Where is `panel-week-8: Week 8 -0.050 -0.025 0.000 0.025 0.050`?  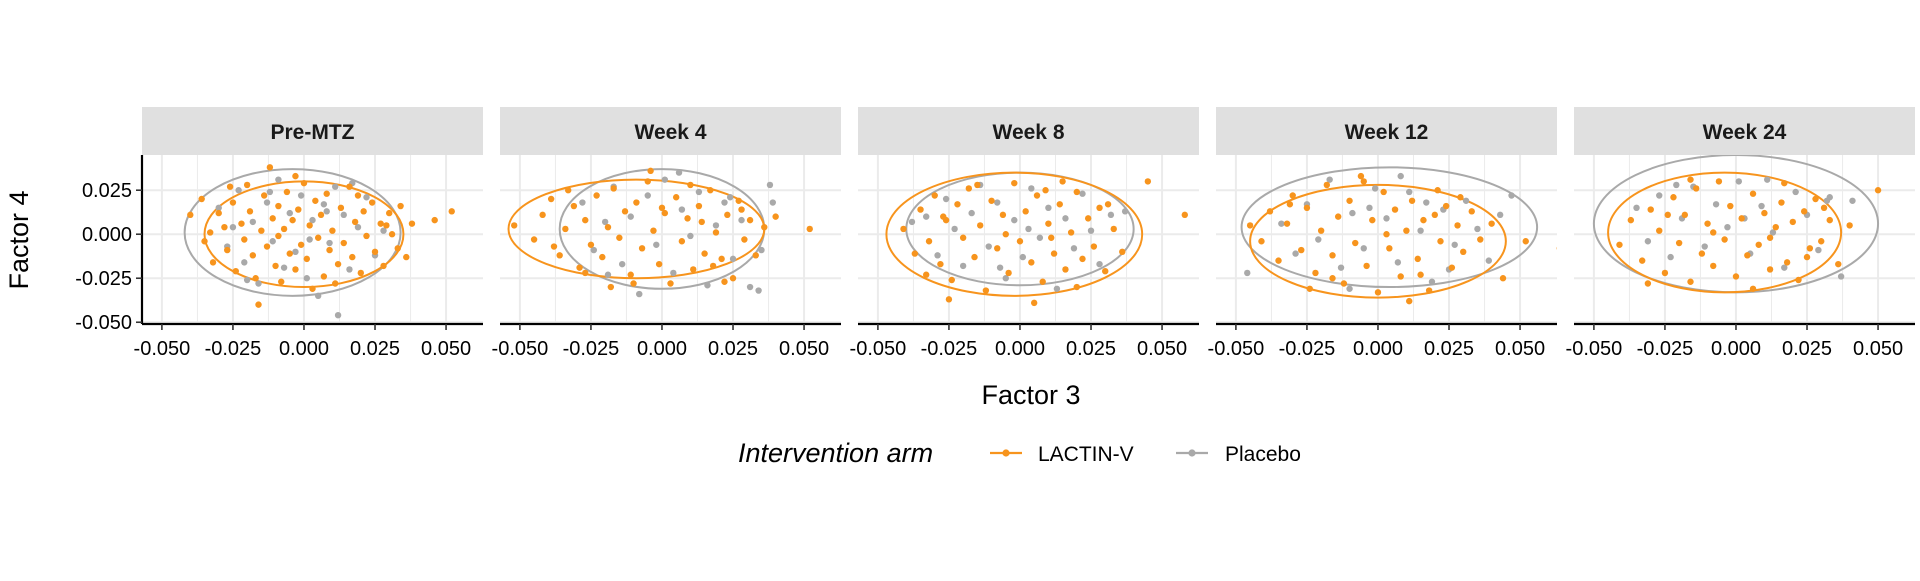 panel-week-8: Week 8 -0.050 -0.025 0.000 0.025 0.050 is located at coordinates (1024, 233).